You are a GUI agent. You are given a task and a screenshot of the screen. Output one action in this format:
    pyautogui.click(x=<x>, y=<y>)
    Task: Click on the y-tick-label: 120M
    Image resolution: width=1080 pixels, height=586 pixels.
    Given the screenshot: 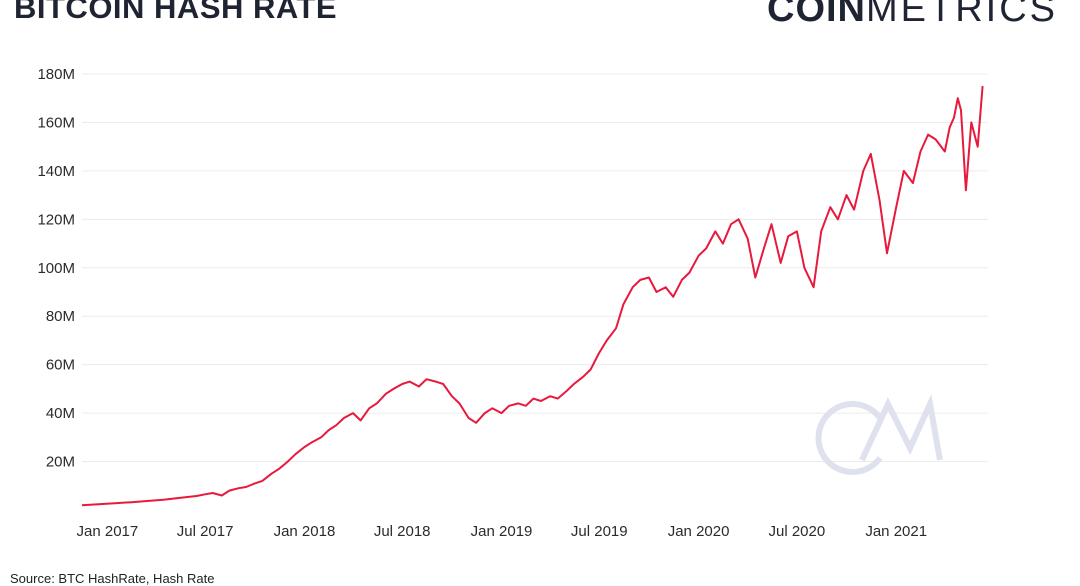 What is the action you would take?
    pyautogui.click(x=56, y=219)
    